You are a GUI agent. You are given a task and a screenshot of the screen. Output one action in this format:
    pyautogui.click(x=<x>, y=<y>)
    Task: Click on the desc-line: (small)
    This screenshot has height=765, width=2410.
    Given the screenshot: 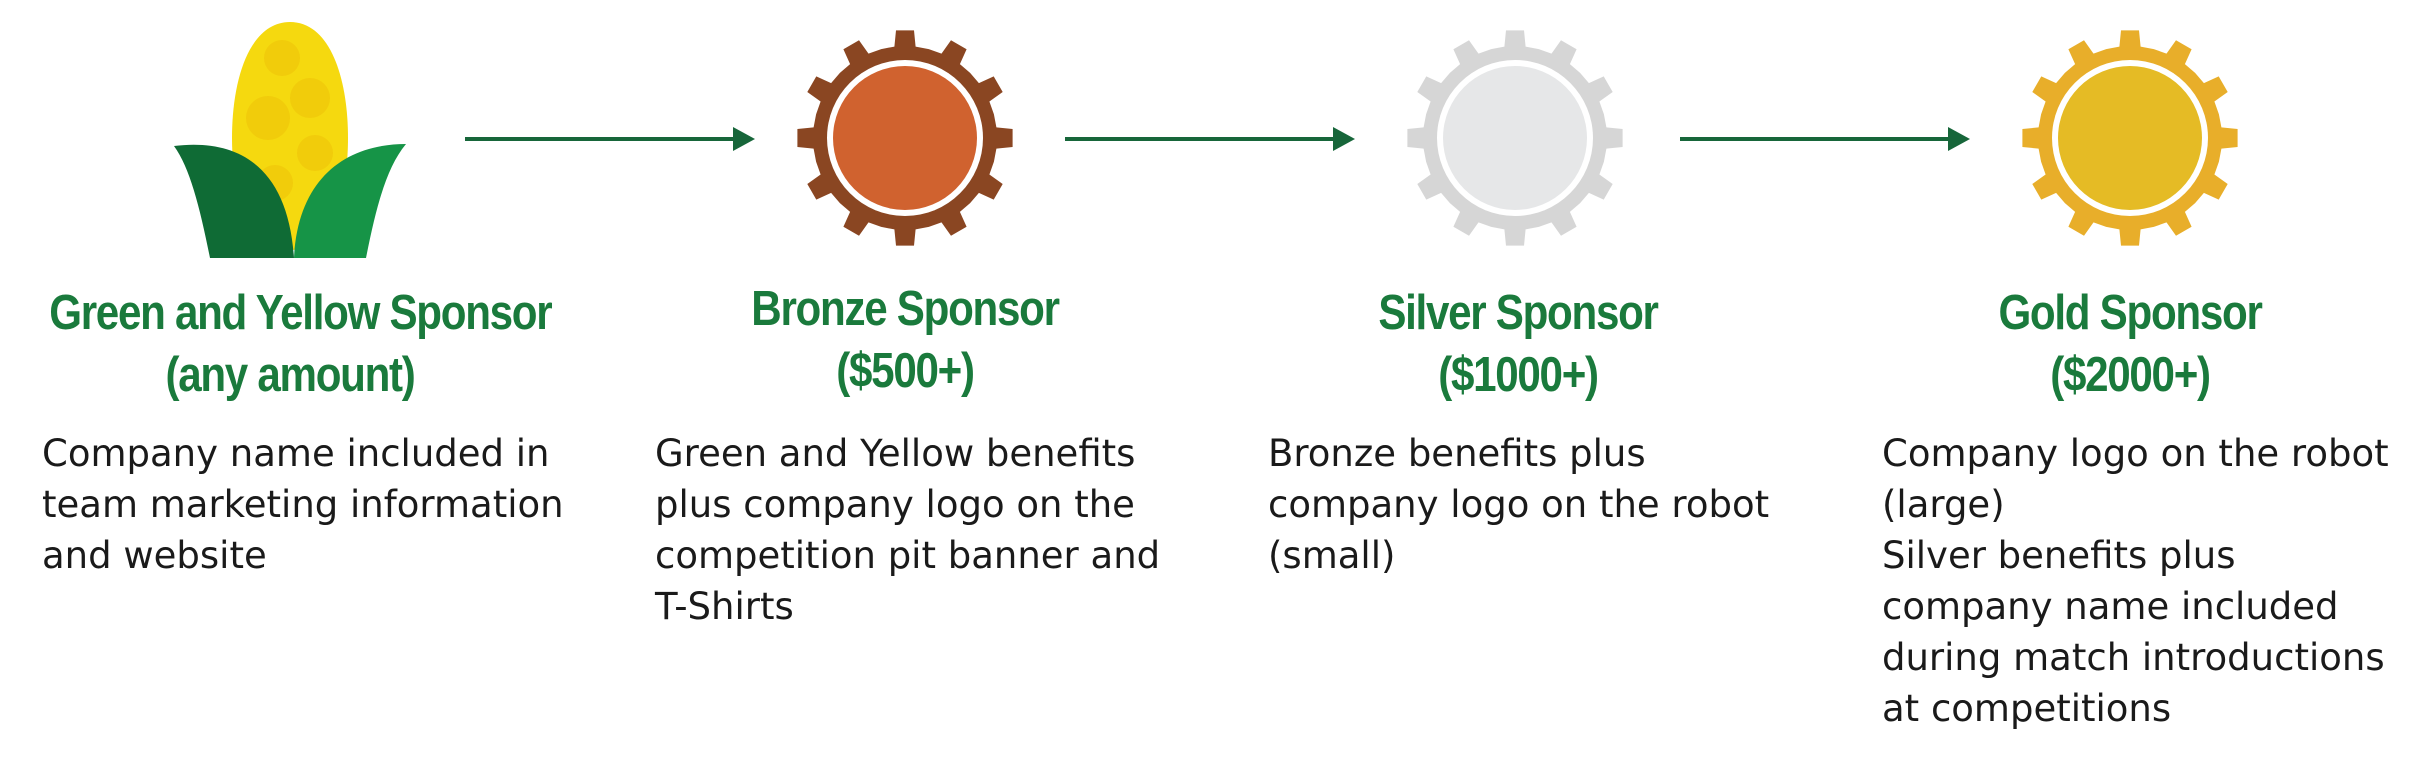 What is the action you would take?
    pyautogui.click(x=1332, y=555)
    